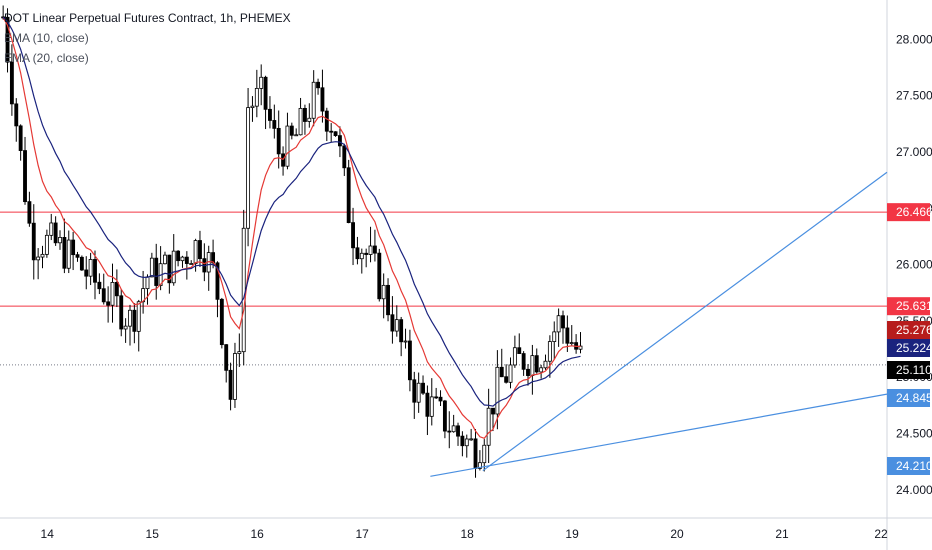 The height and width of the screenshot is (550, 932). I want to click on x-tick-label: 14, so click(48, 534).